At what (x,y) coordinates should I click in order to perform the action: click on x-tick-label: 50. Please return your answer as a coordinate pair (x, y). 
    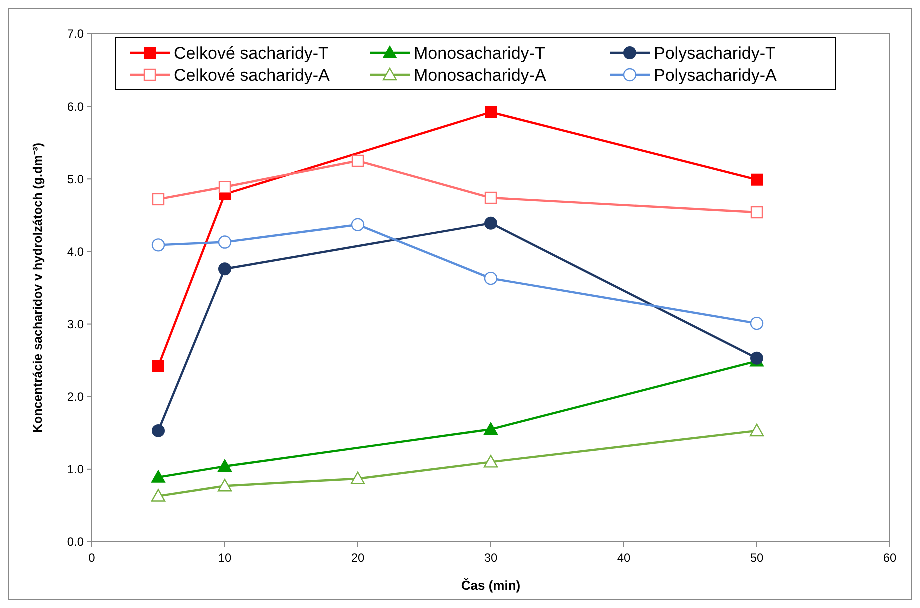
    Looking at the image, I should click on (757, 558).